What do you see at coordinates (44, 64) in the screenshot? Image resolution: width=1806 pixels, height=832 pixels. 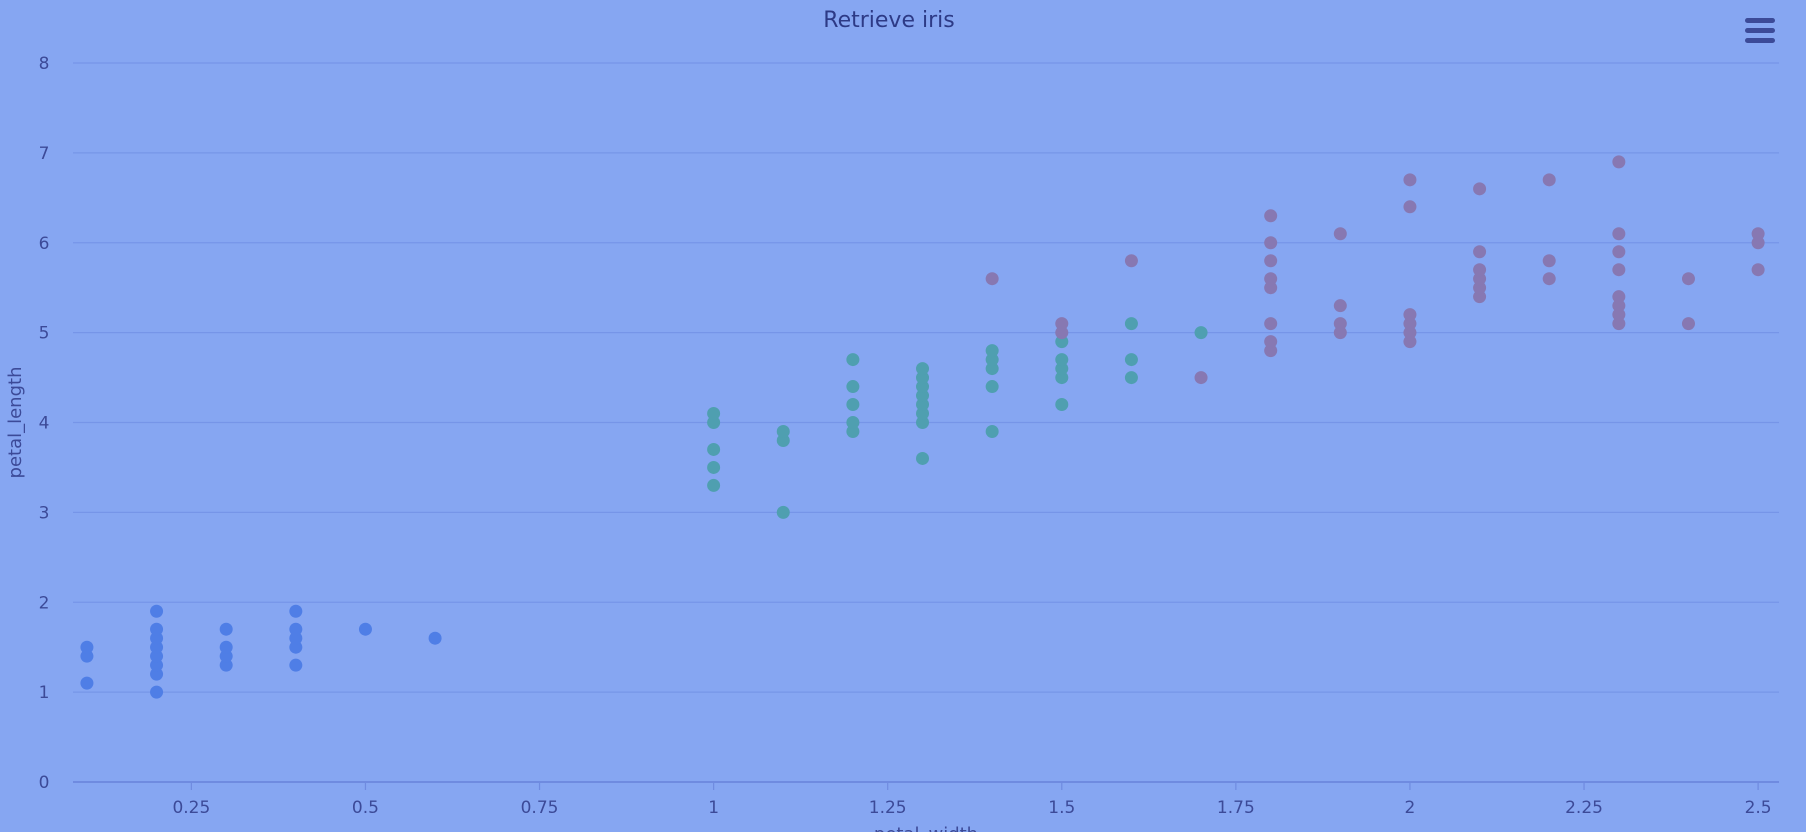 I see `y-tick-label: 8` at bounding box center [44, 64].